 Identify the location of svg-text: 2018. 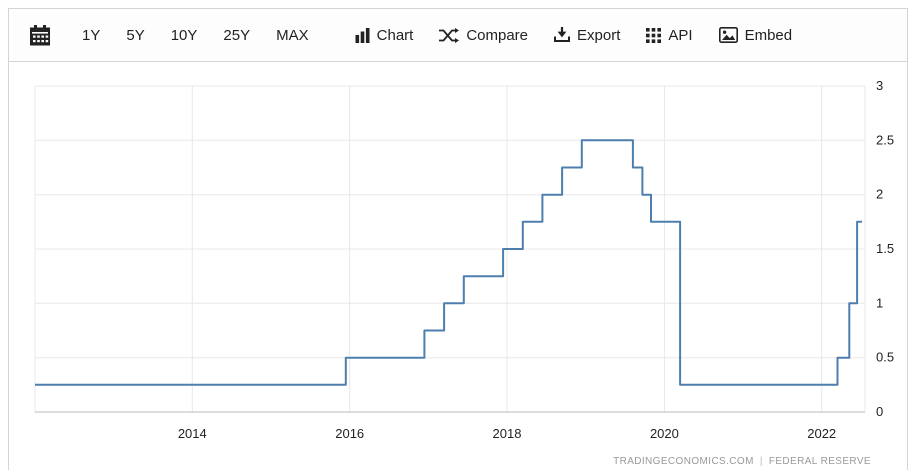
(507, 433).